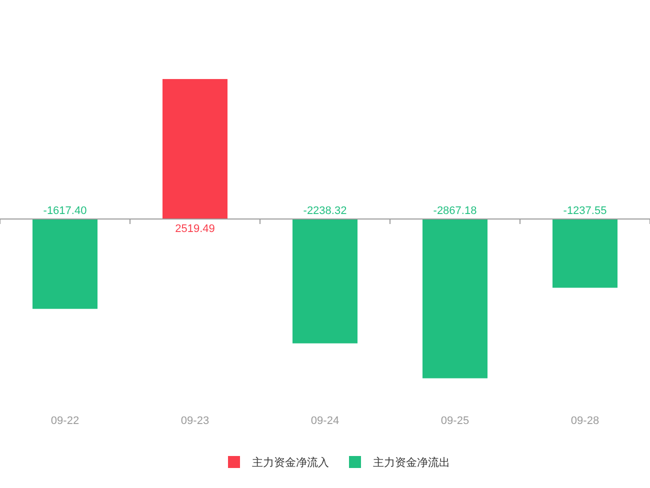 Image resolution: width=650 pixels, height=488 pixels. Describe the element at coordinates (65, 211) in the screenshot. I see `data-label: -1617.40` at that location.